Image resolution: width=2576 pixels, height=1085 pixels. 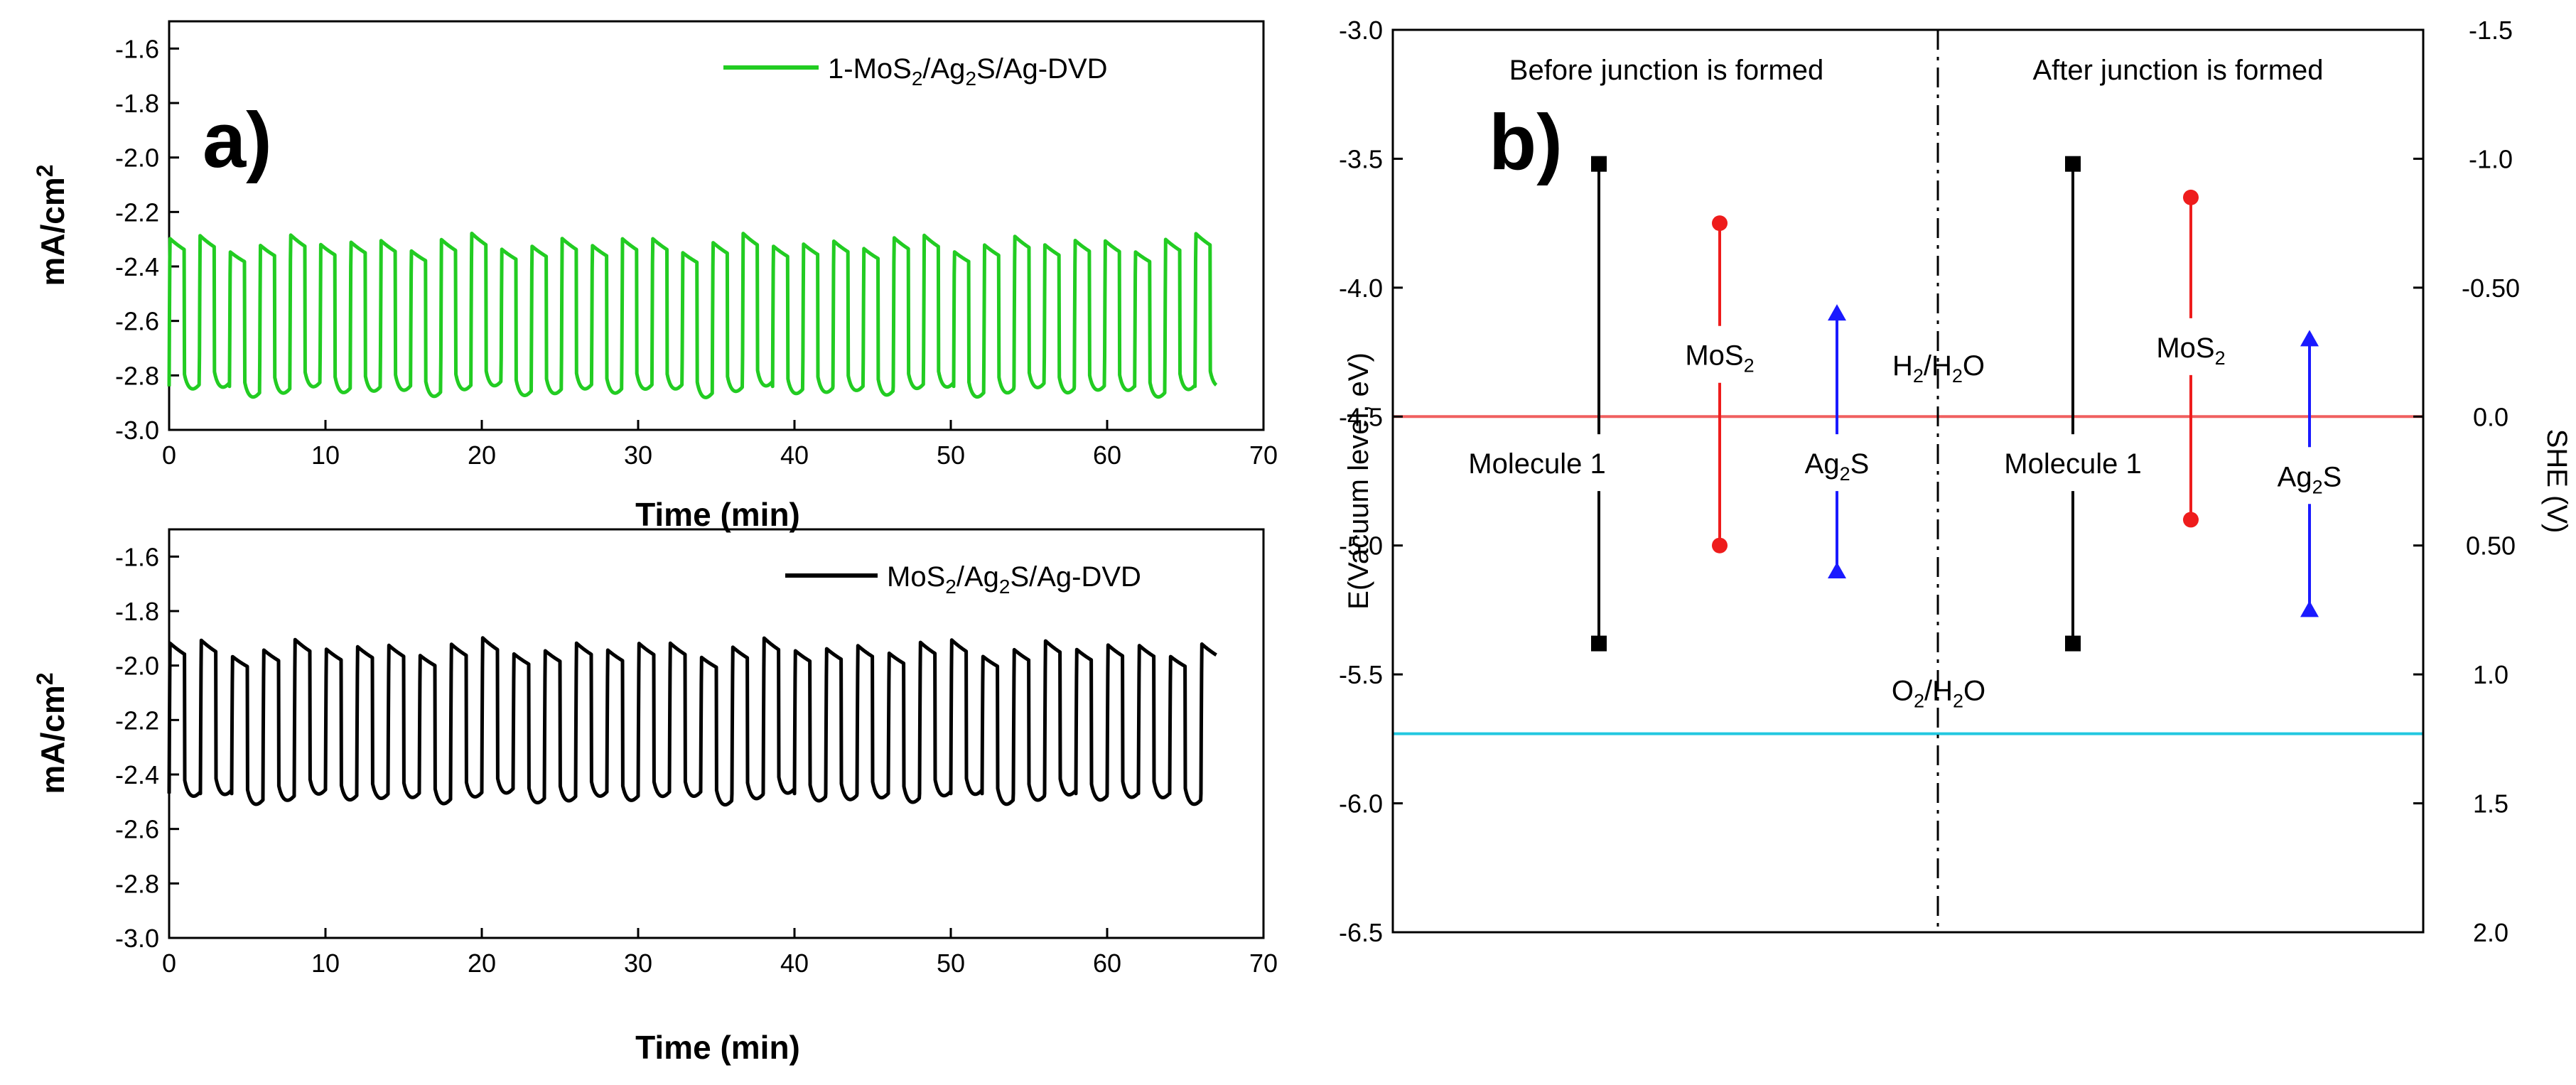 What do you see at coordinates (2466, 482) in the screenshot?
I see `y2-ticks-b: 2.0 1.5 1.0 0.50 0.0 -0.50 -1.0 -1.5` at bounding box center [2466, 482].